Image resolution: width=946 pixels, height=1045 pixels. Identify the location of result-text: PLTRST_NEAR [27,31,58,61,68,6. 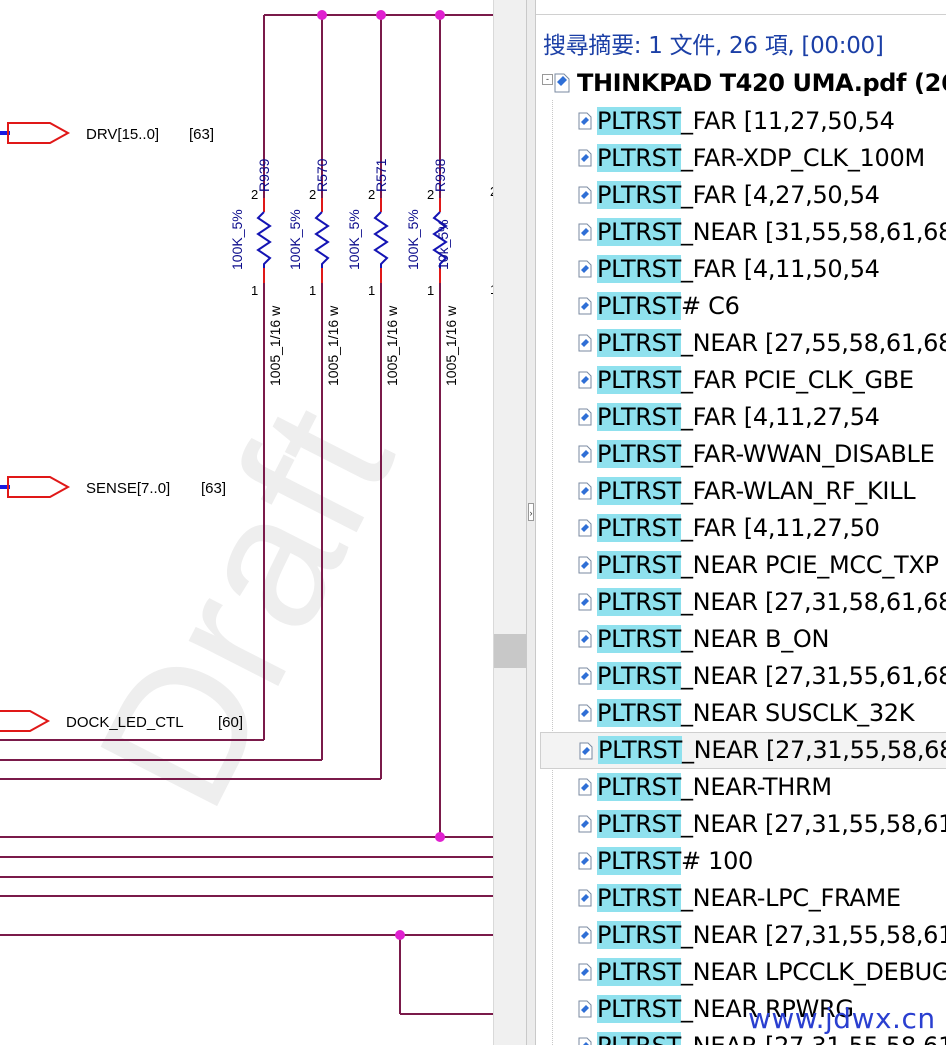
(771, 602).